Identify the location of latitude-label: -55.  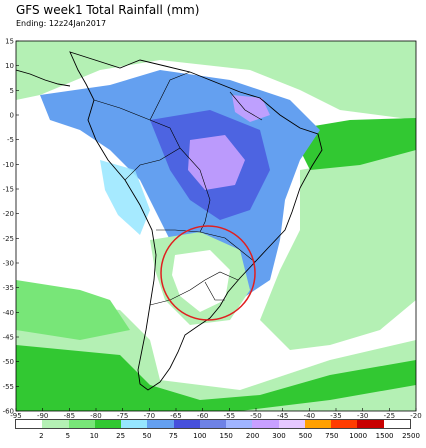
(8, 387).